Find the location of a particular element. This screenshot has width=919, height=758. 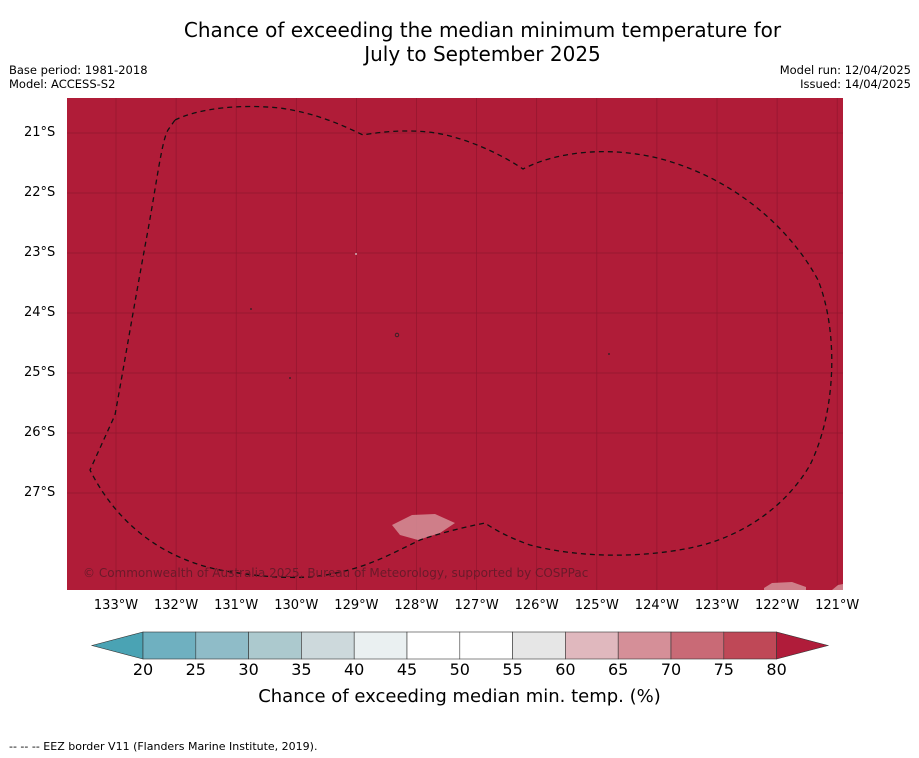

colorbar-tick-label: 30 is located at coordinates (248, 669).